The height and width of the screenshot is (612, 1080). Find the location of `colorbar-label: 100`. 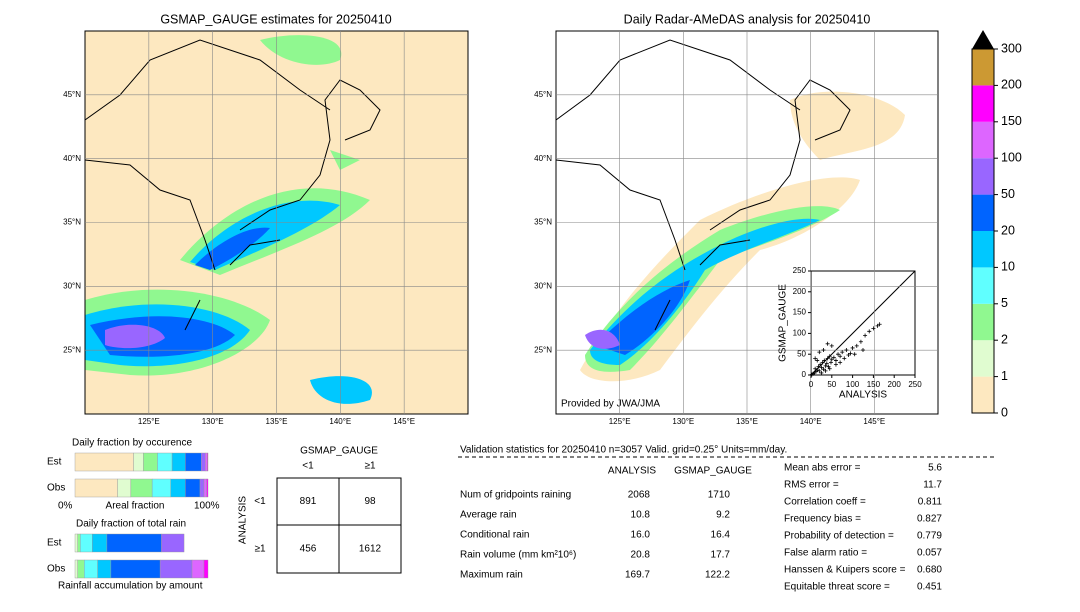

colorbar-label: 100 is located at coordinates (1011, 157).